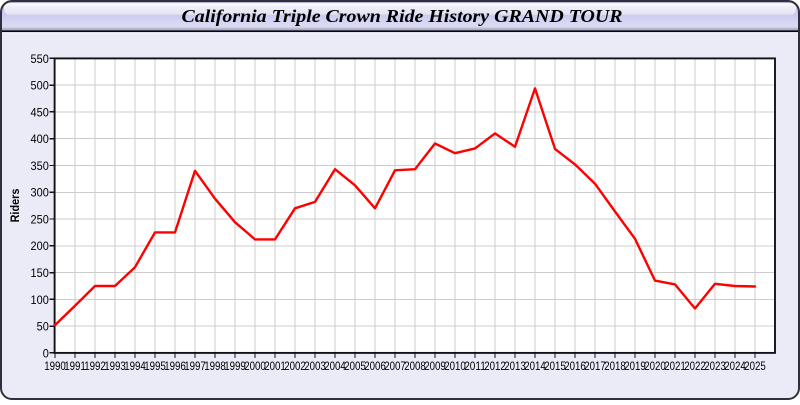  I want to click on svg-text: 350, so click(40, 166).